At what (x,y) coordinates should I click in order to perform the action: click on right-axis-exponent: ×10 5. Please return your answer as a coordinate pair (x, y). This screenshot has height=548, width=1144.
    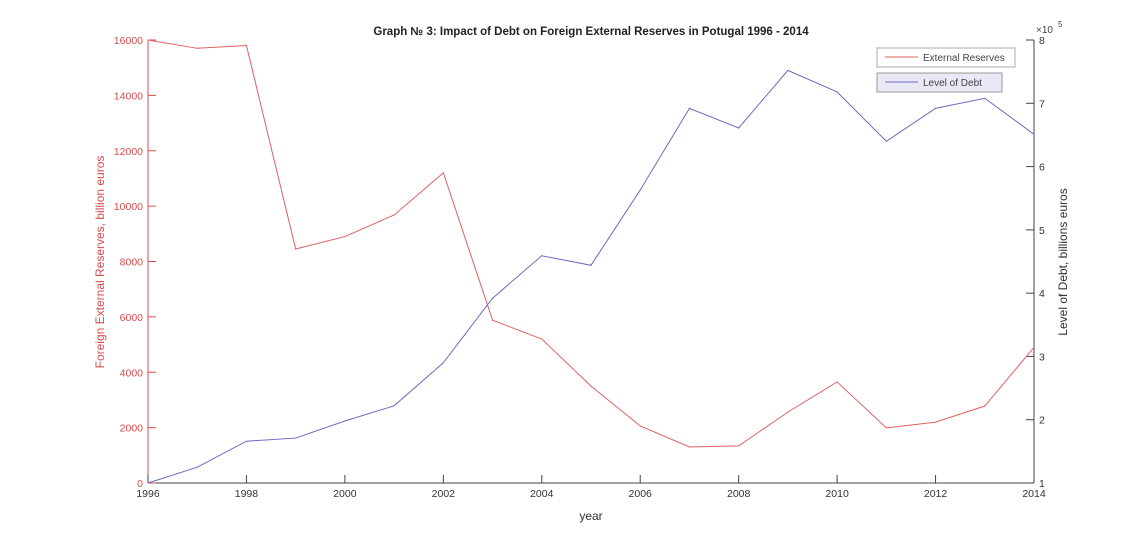
    Looking at the image, I should click on (1049, 28).